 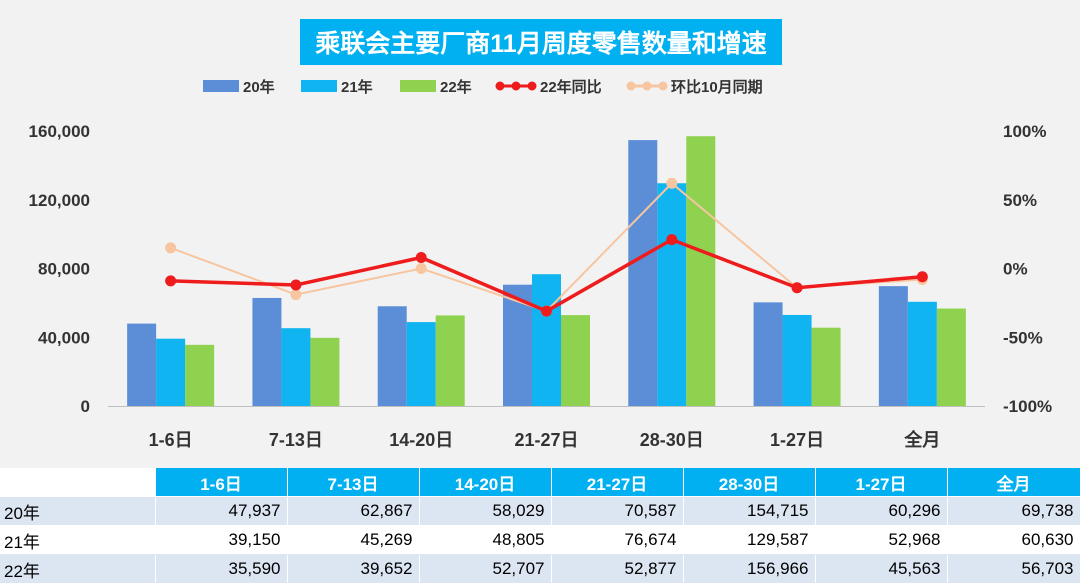 What do you see at coordinates (749, 482) in the screenshot?
I see `table-header-cell: 28-30日` at bounding box center [749, 482].